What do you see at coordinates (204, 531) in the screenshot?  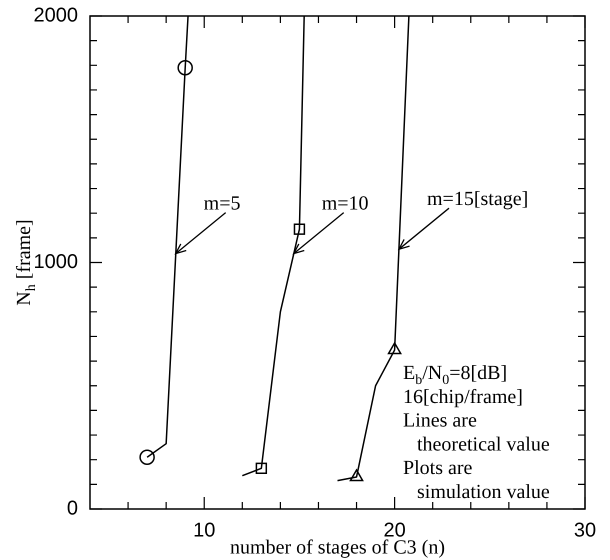 I see `x-tick-label: 10` at bounding box center [204, 531].